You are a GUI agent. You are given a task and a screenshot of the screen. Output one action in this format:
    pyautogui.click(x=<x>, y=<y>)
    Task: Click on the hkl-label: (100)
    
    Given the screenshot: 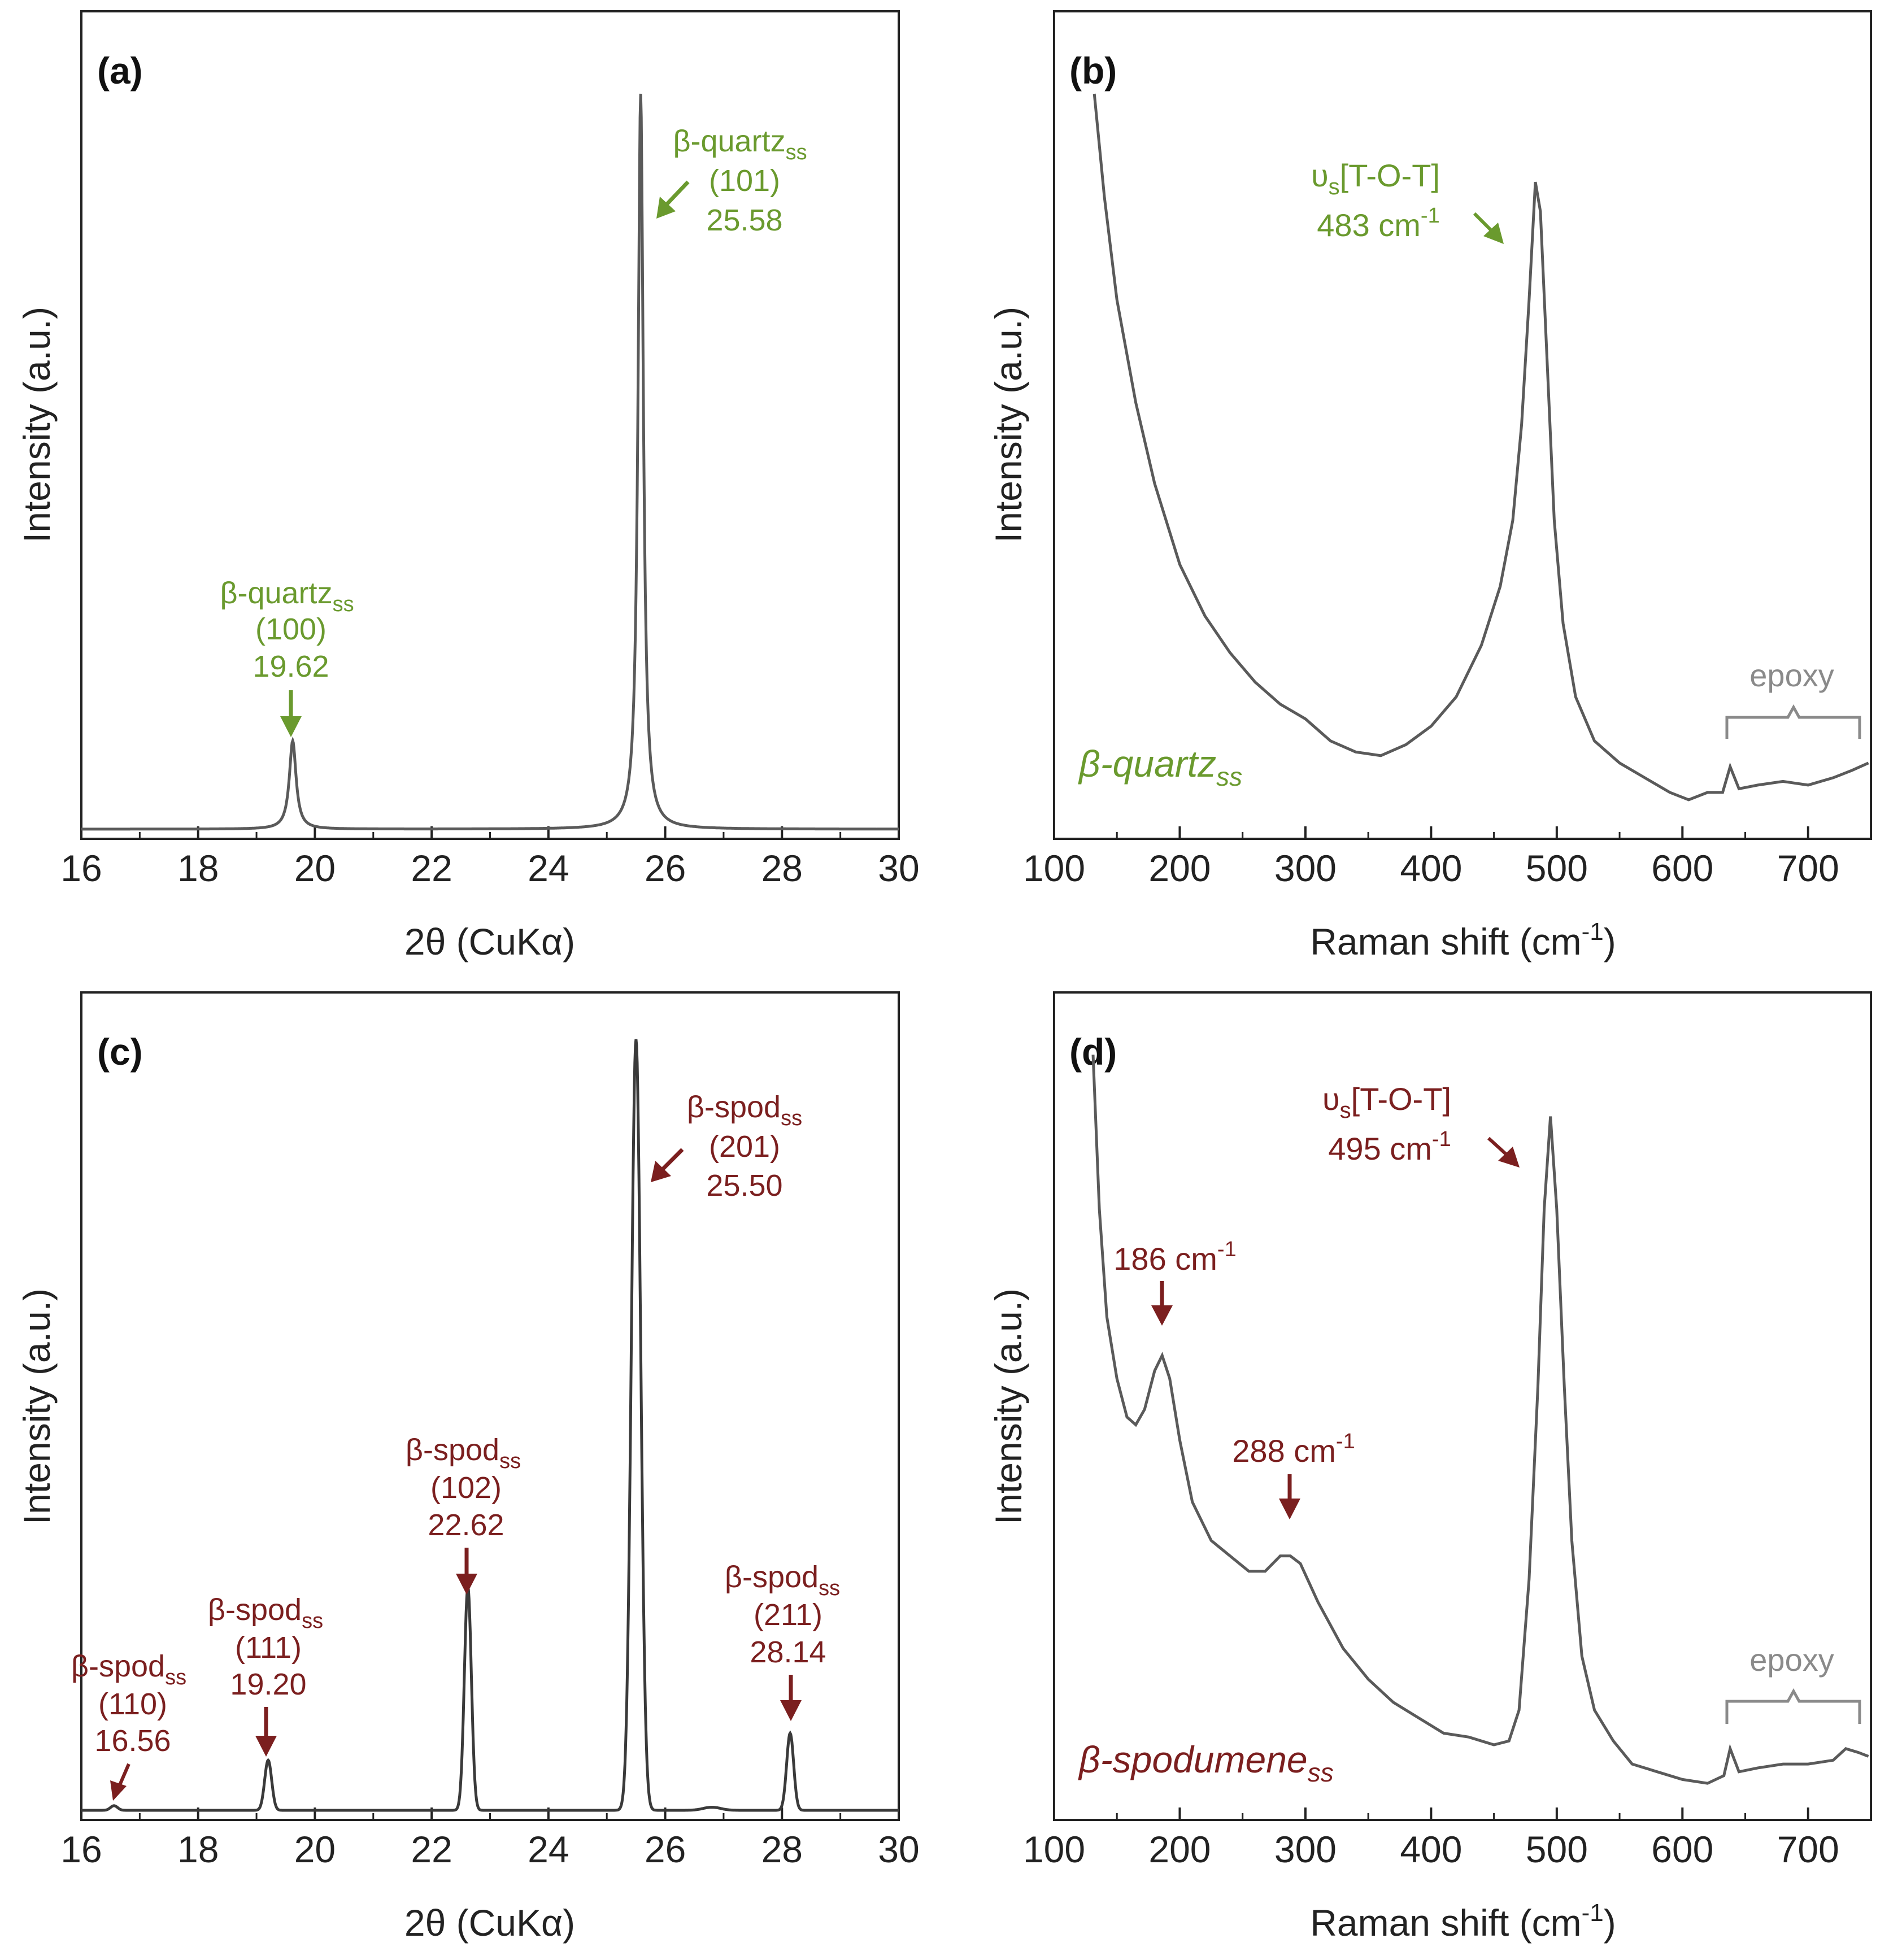 What is the action you would take?
    pyautogui.click(x=291, y=629)
    